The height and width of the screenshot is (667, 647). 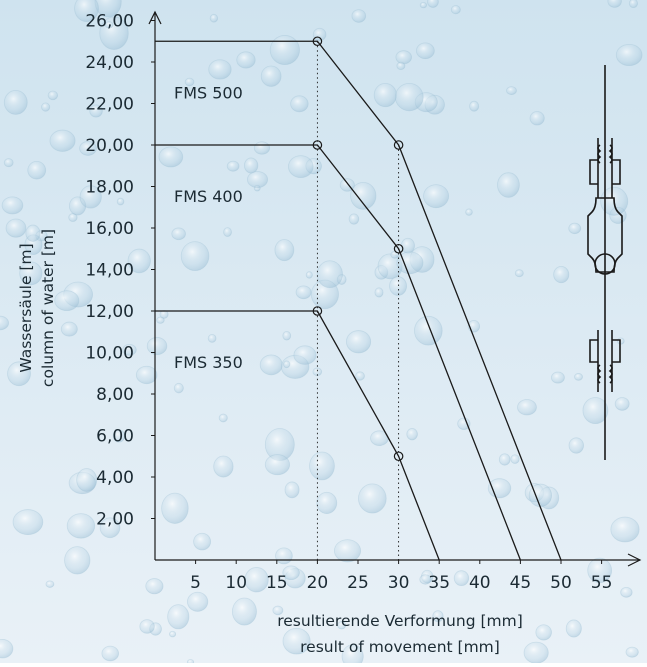 I want to click on y-tick-label: 12,00, so click(x=109, y=312).